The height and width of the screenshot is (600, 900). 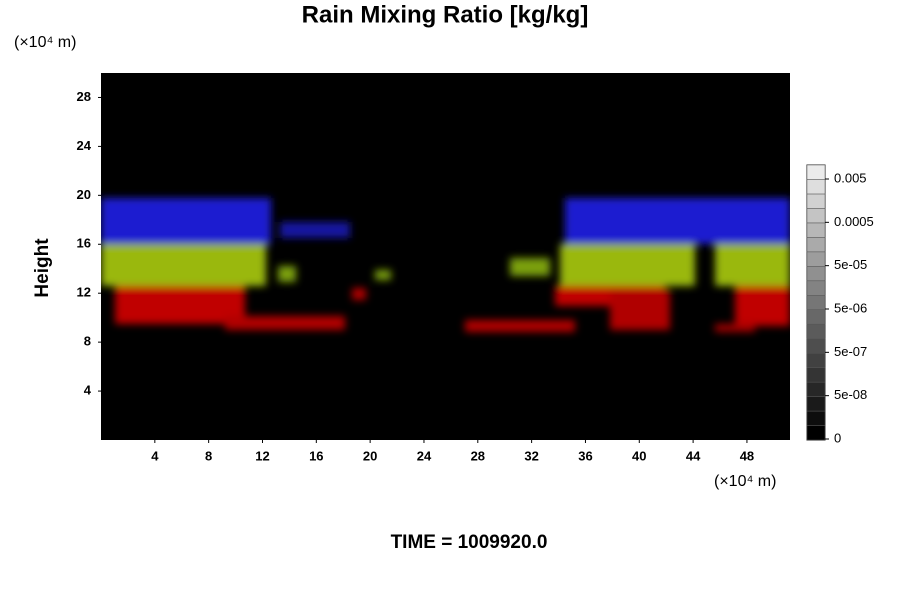 I want to click on colorbar-tick-label: 5e-05, so click(x=850, y=264).